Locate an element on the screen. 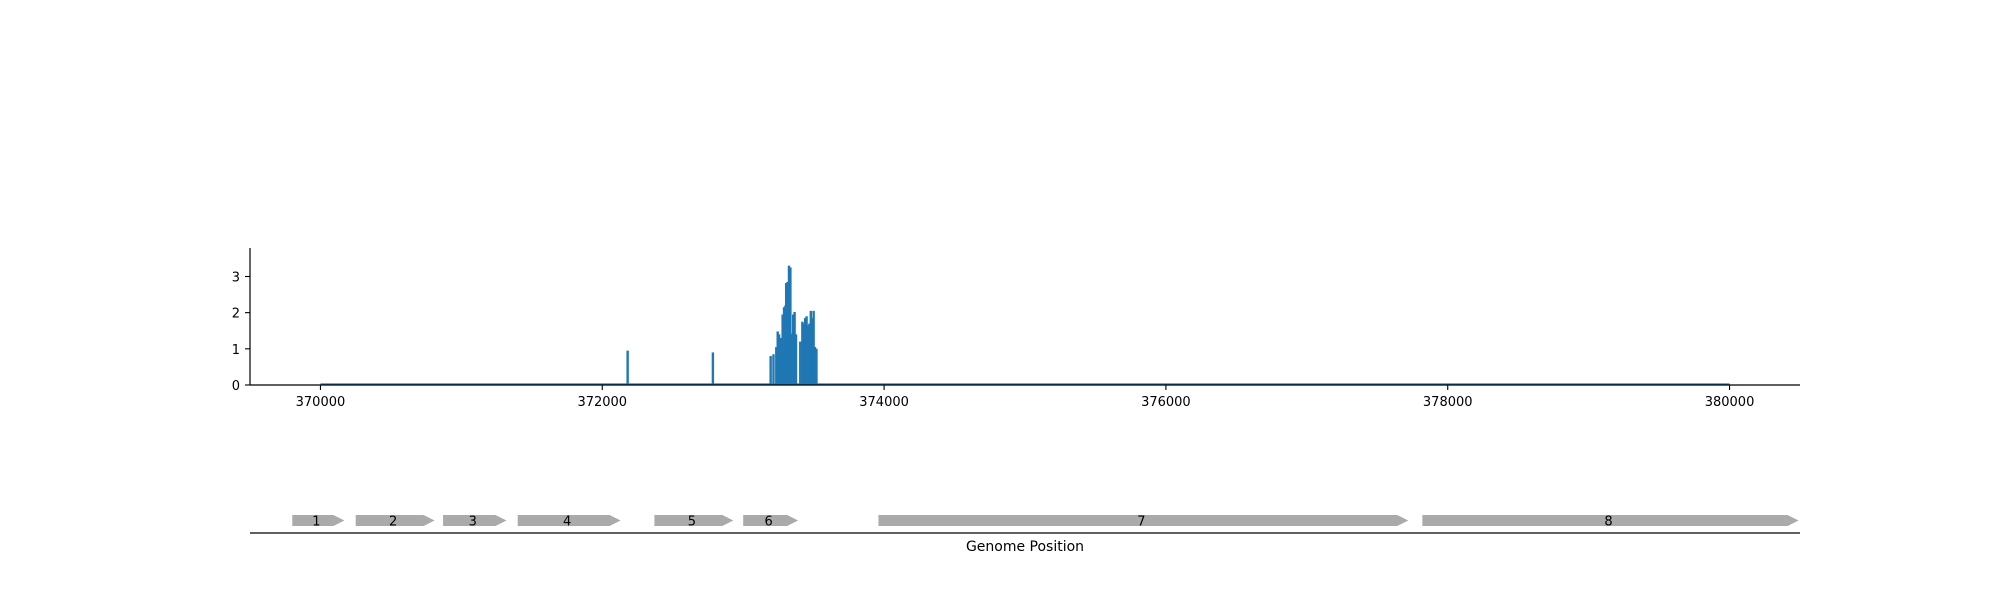  coverage-bars is located at coordinates (722, 325).